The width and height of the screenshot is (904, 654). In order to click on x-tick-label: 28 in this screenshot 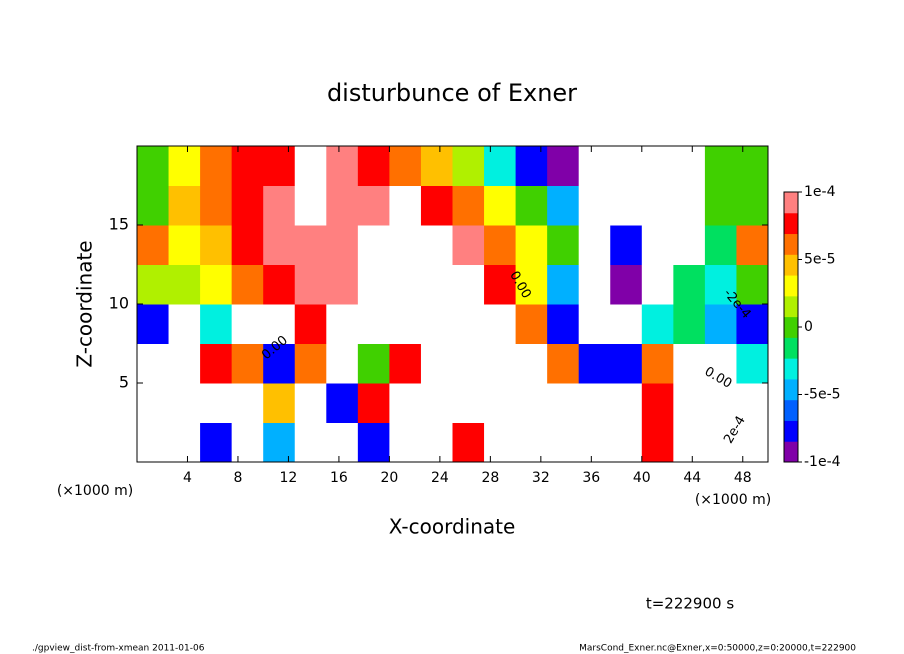, I will do `click(490, 478)`.